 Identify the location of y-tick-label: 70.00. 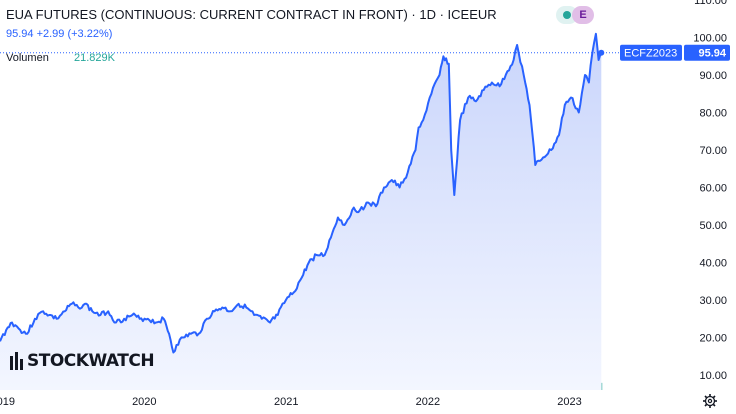
(713, 151).